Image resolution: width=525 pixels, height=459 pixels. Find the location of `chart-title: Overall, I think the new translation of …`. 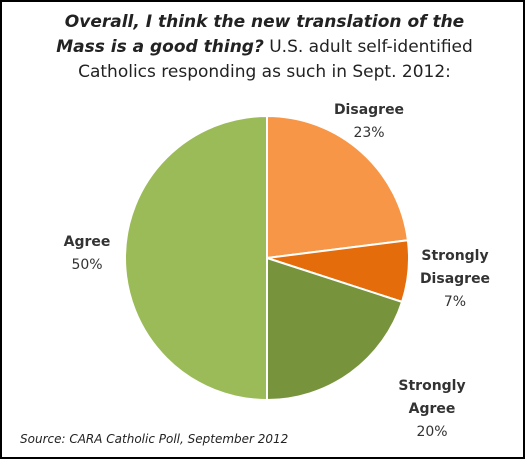

chart-title: Overall, I think the new translation of … is located at coordinates (260, 34).